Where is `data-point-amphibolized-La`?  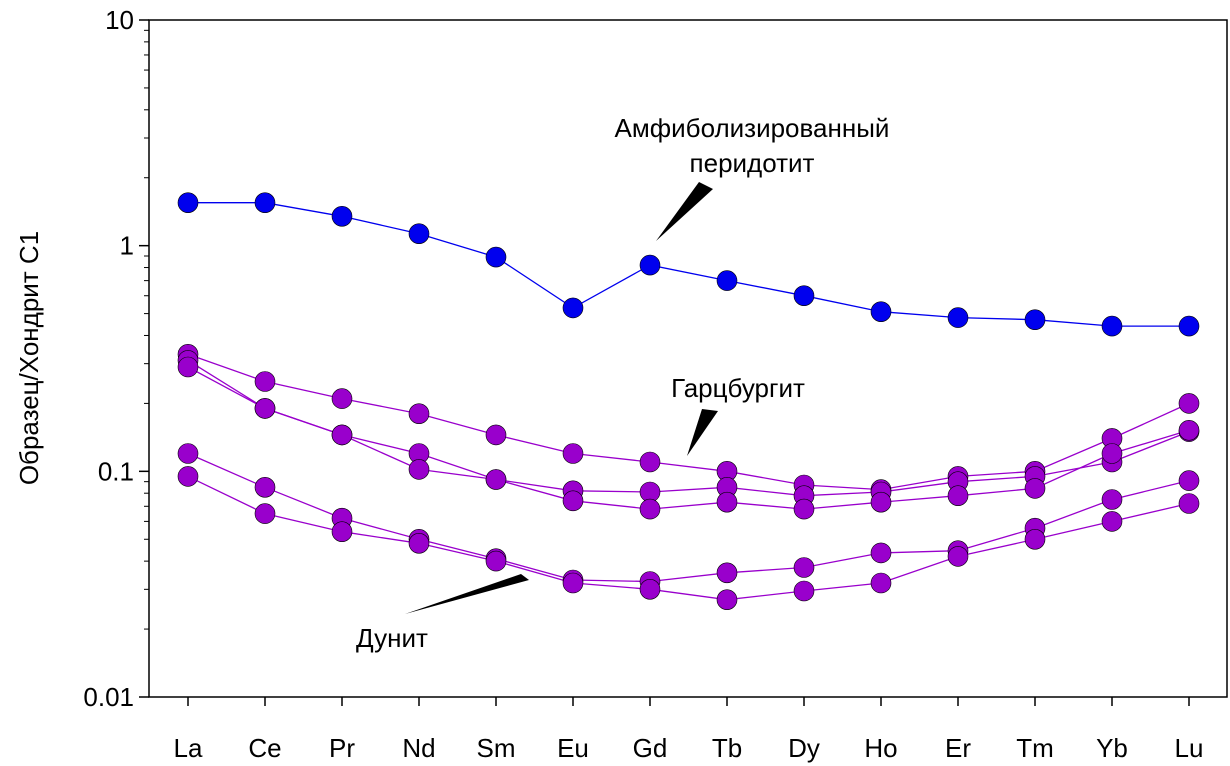 data-point-amphibolized-La is located at coordinates (188, 202).